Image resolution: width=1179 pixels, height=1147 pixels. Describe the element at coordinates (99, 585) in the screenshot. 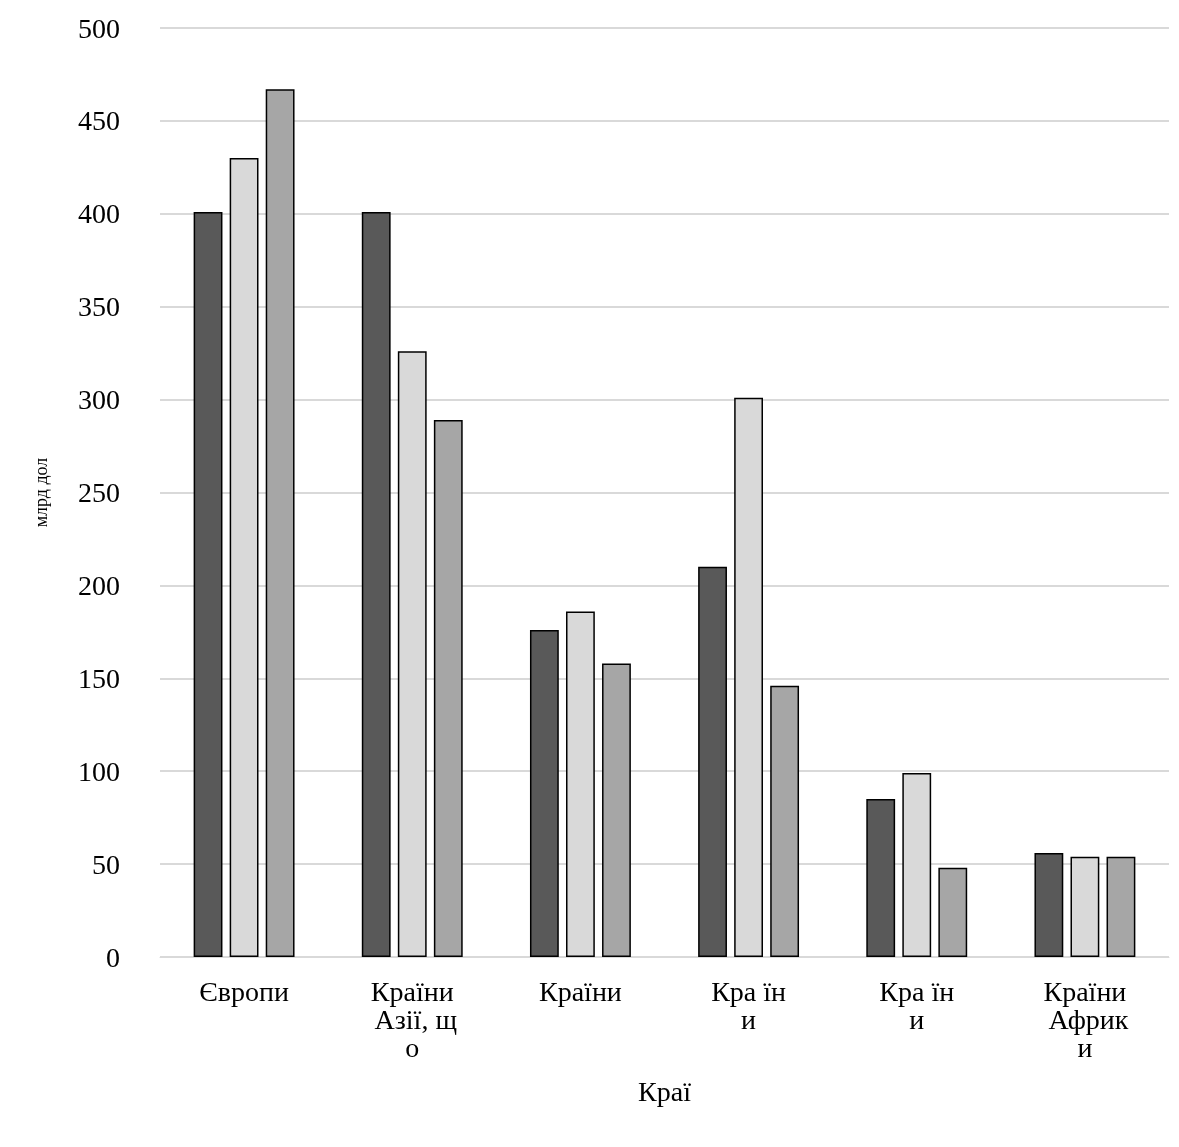

I see `y-tick-label: 200` at that location.